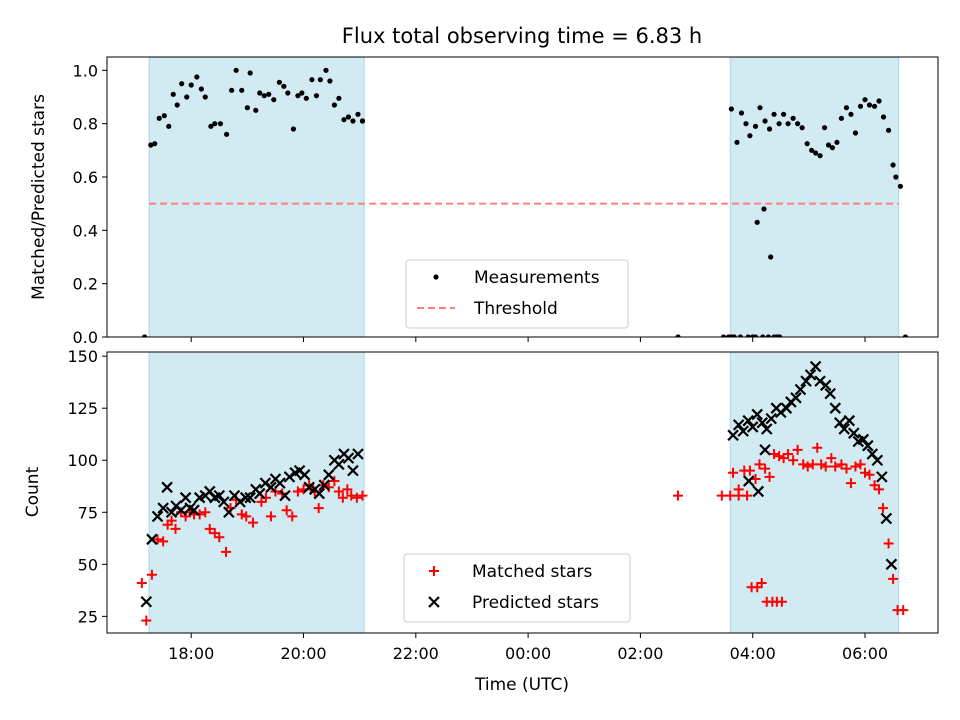 Image resolution: width=960 pixels, height=720 pixels. What do you see at coordinates (82, 356) in the screenshot?
I see `y-tick-label: 150` at bounding box center [82, 356].